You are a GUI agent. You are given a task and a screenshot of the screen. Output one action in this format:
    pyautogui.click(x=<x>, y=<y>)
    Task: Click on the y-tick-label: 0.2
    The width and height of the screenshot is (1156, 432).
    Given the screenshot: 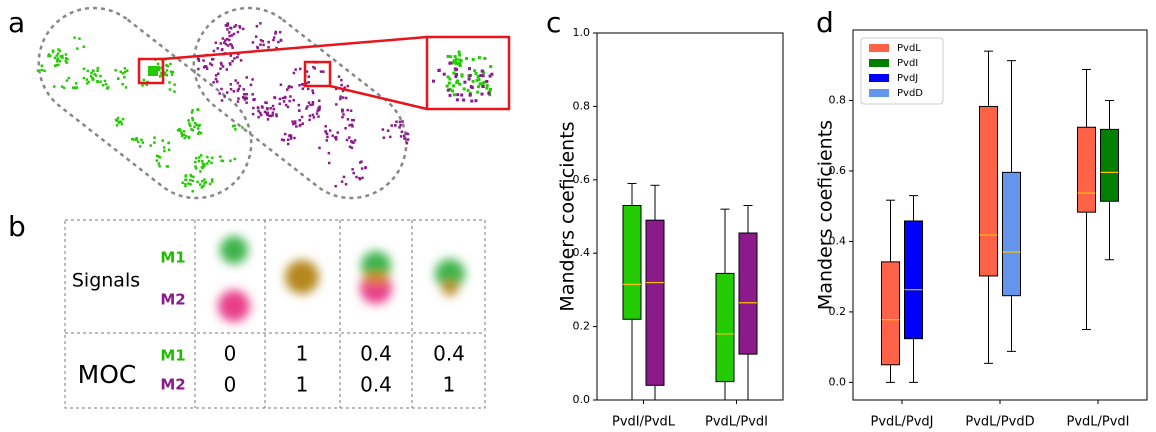 What is the action you would take?
    pyautogui.click(x=838, y=311)
    